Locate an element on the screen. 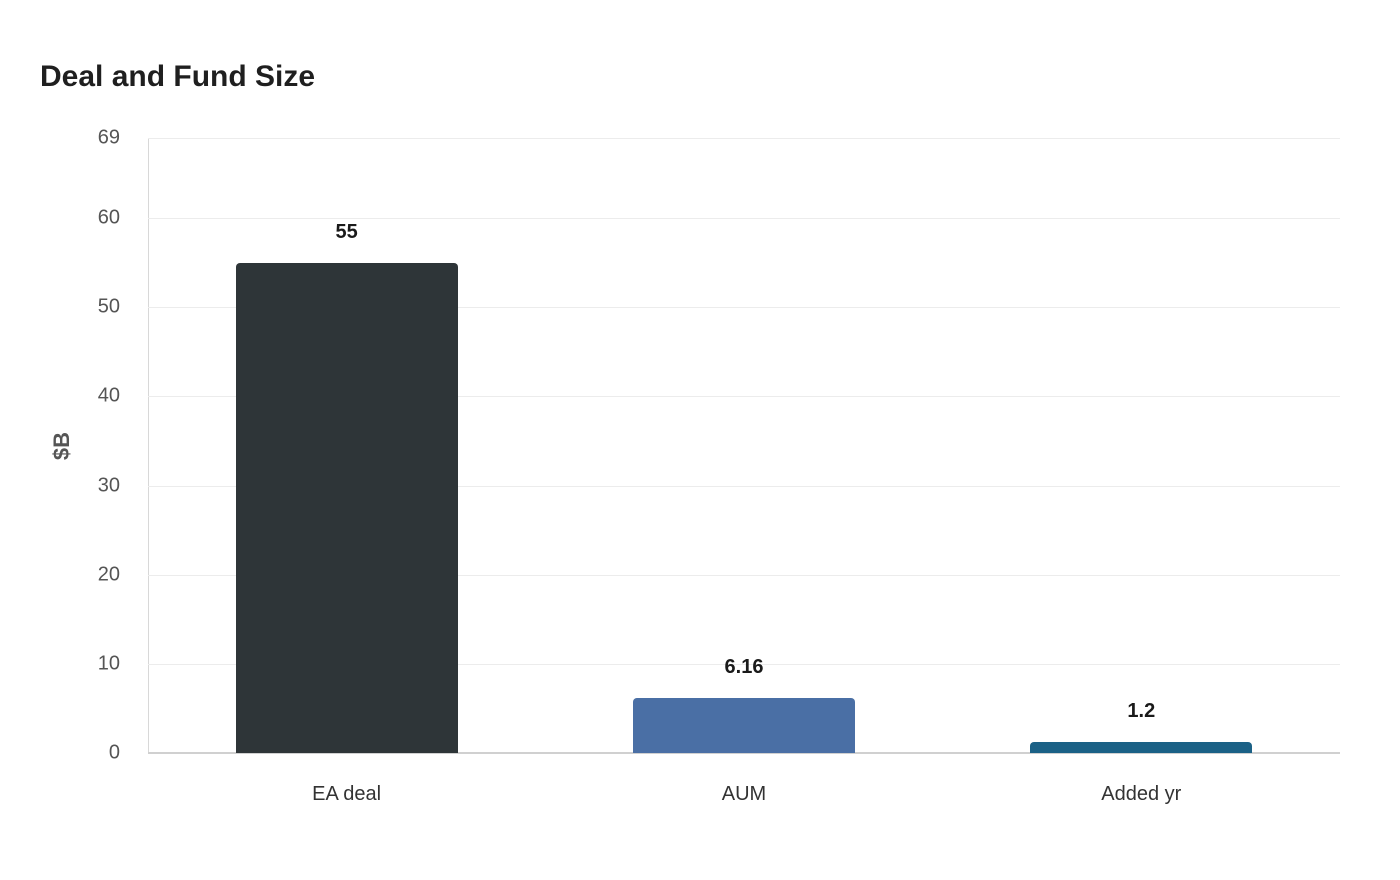 This screenshot has height=880, width=1400. x-tick-label: AUM is located at coordinates (744, 794).